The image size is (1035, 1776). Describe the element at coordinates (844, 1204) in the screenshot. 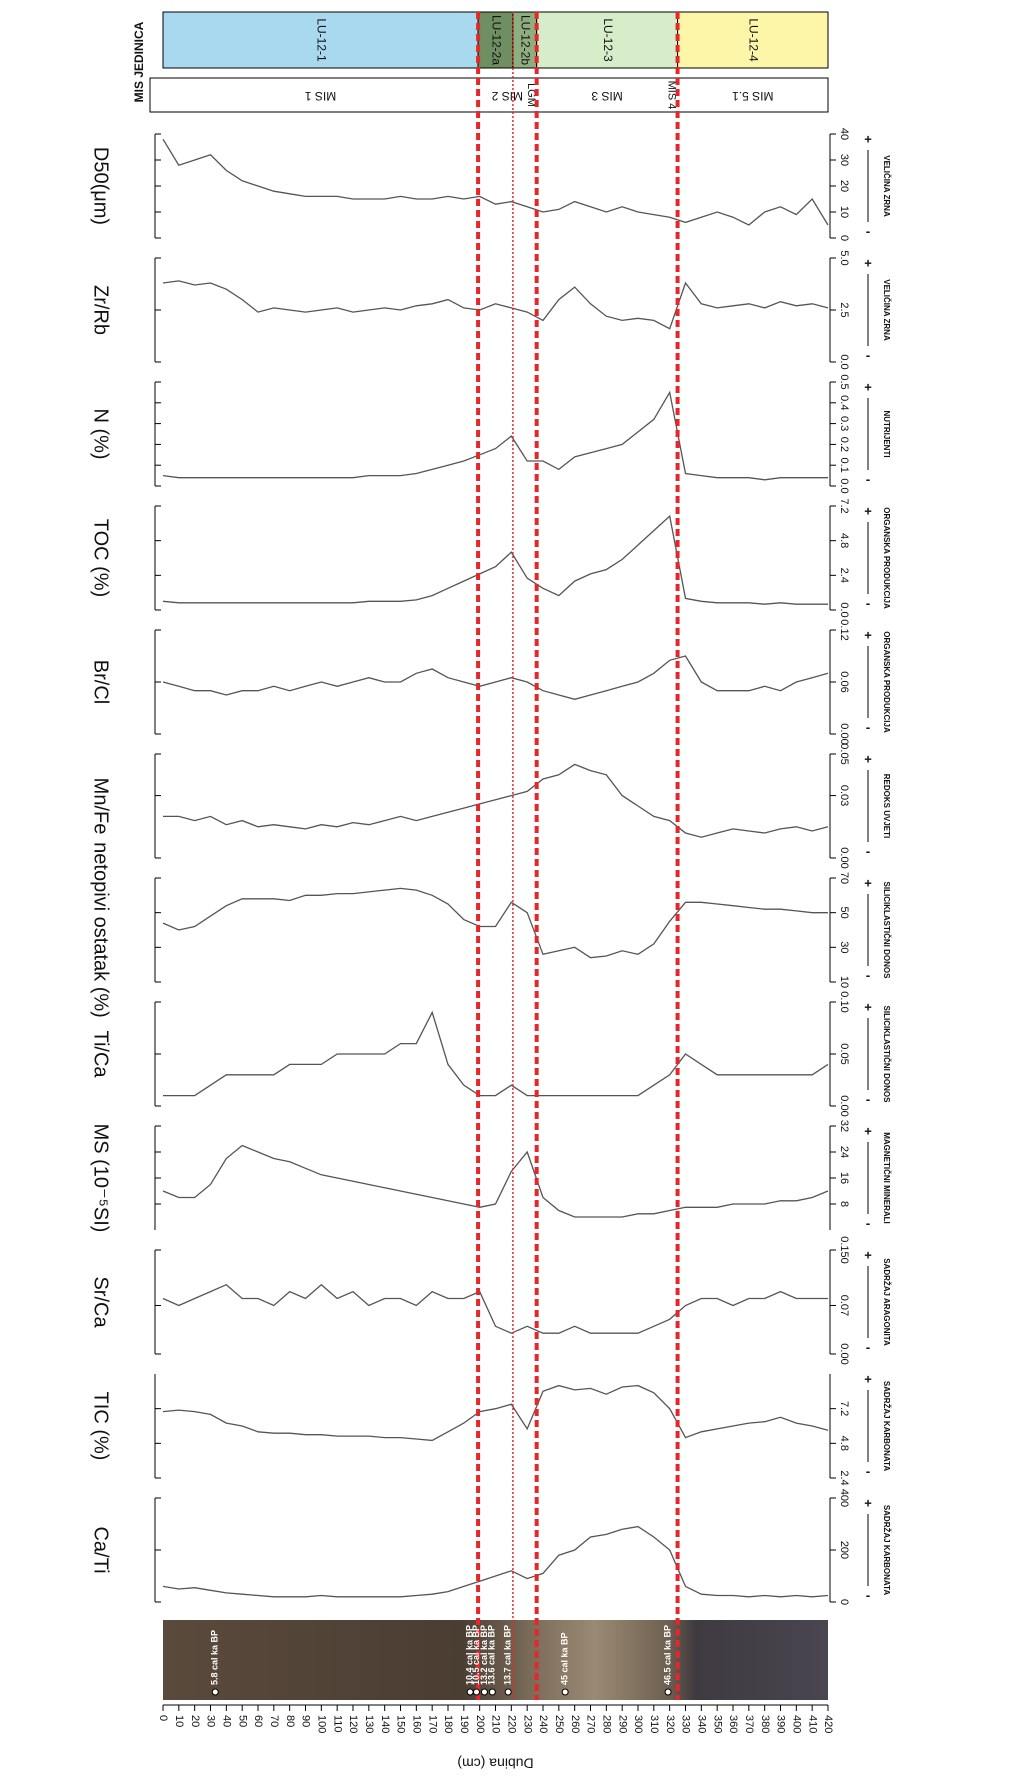

I see `y-tick-label: 8` at that location.